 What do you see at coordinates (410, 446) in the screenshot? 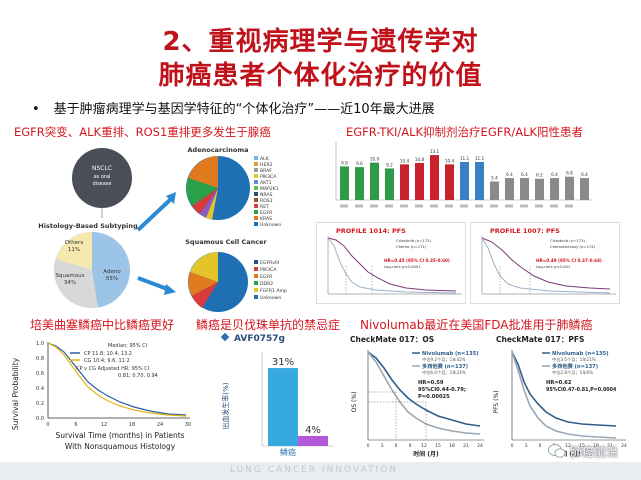
I see `os-xtick: 9` at bounding box center [410, 446].